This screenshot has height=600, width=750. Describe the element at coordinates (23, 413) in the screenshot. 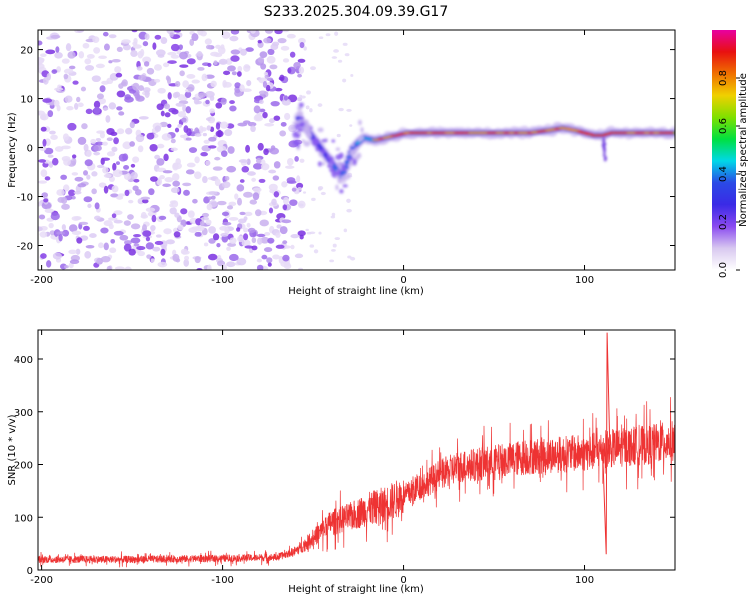

I see `snr-y-tick-label: 300` at that location.